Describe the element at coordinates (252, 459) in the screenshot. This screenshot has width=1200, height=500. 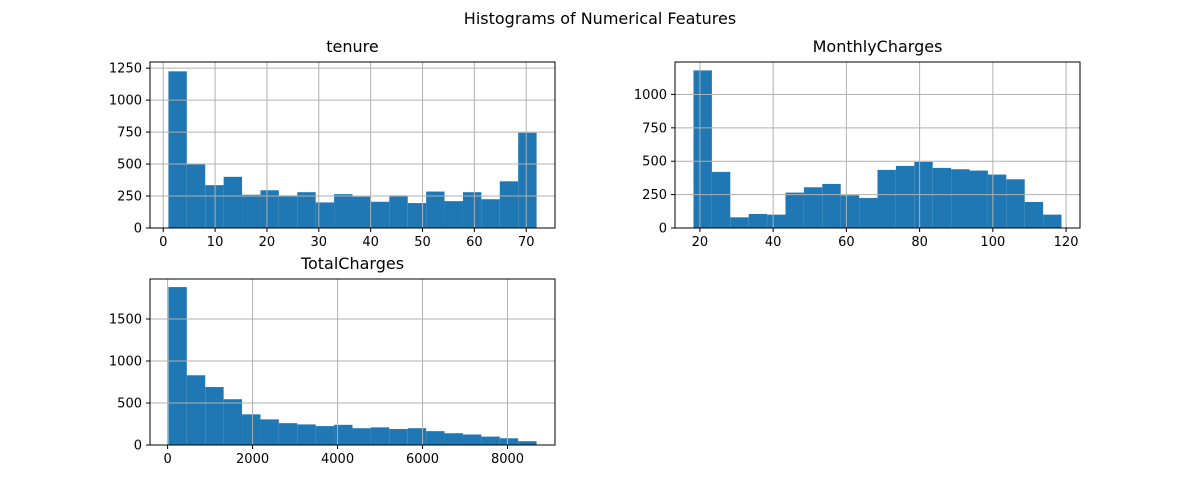
I see `total-charges-x-tick-label: 2000` at that location.